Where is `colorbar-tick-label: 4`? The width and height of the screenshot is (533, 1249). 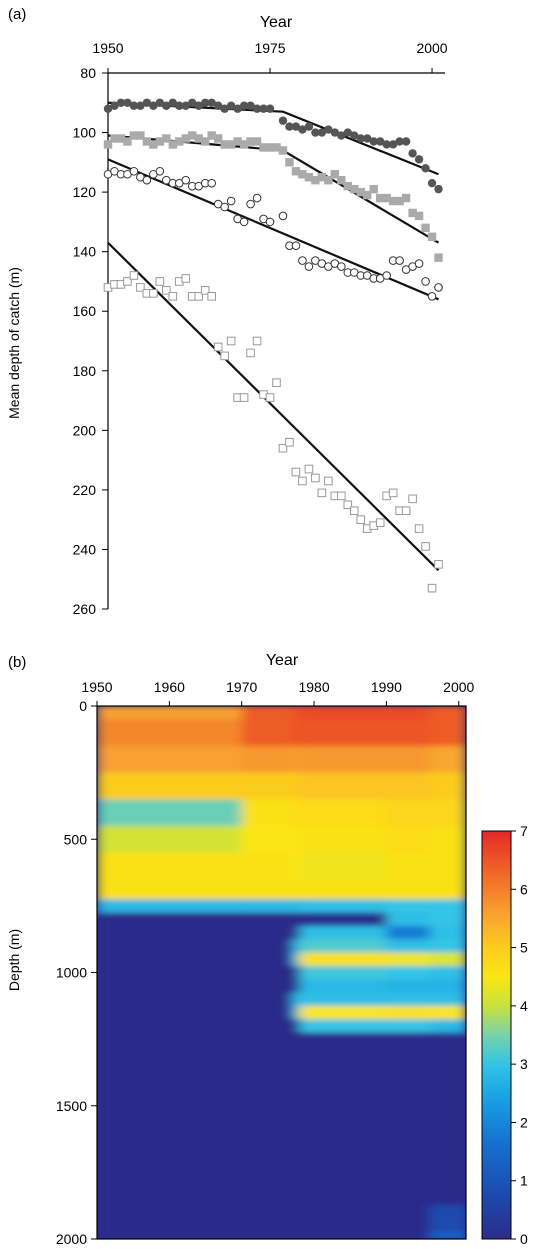
colorbar-tick-label: 4 is located at coordinates (524, 1006).